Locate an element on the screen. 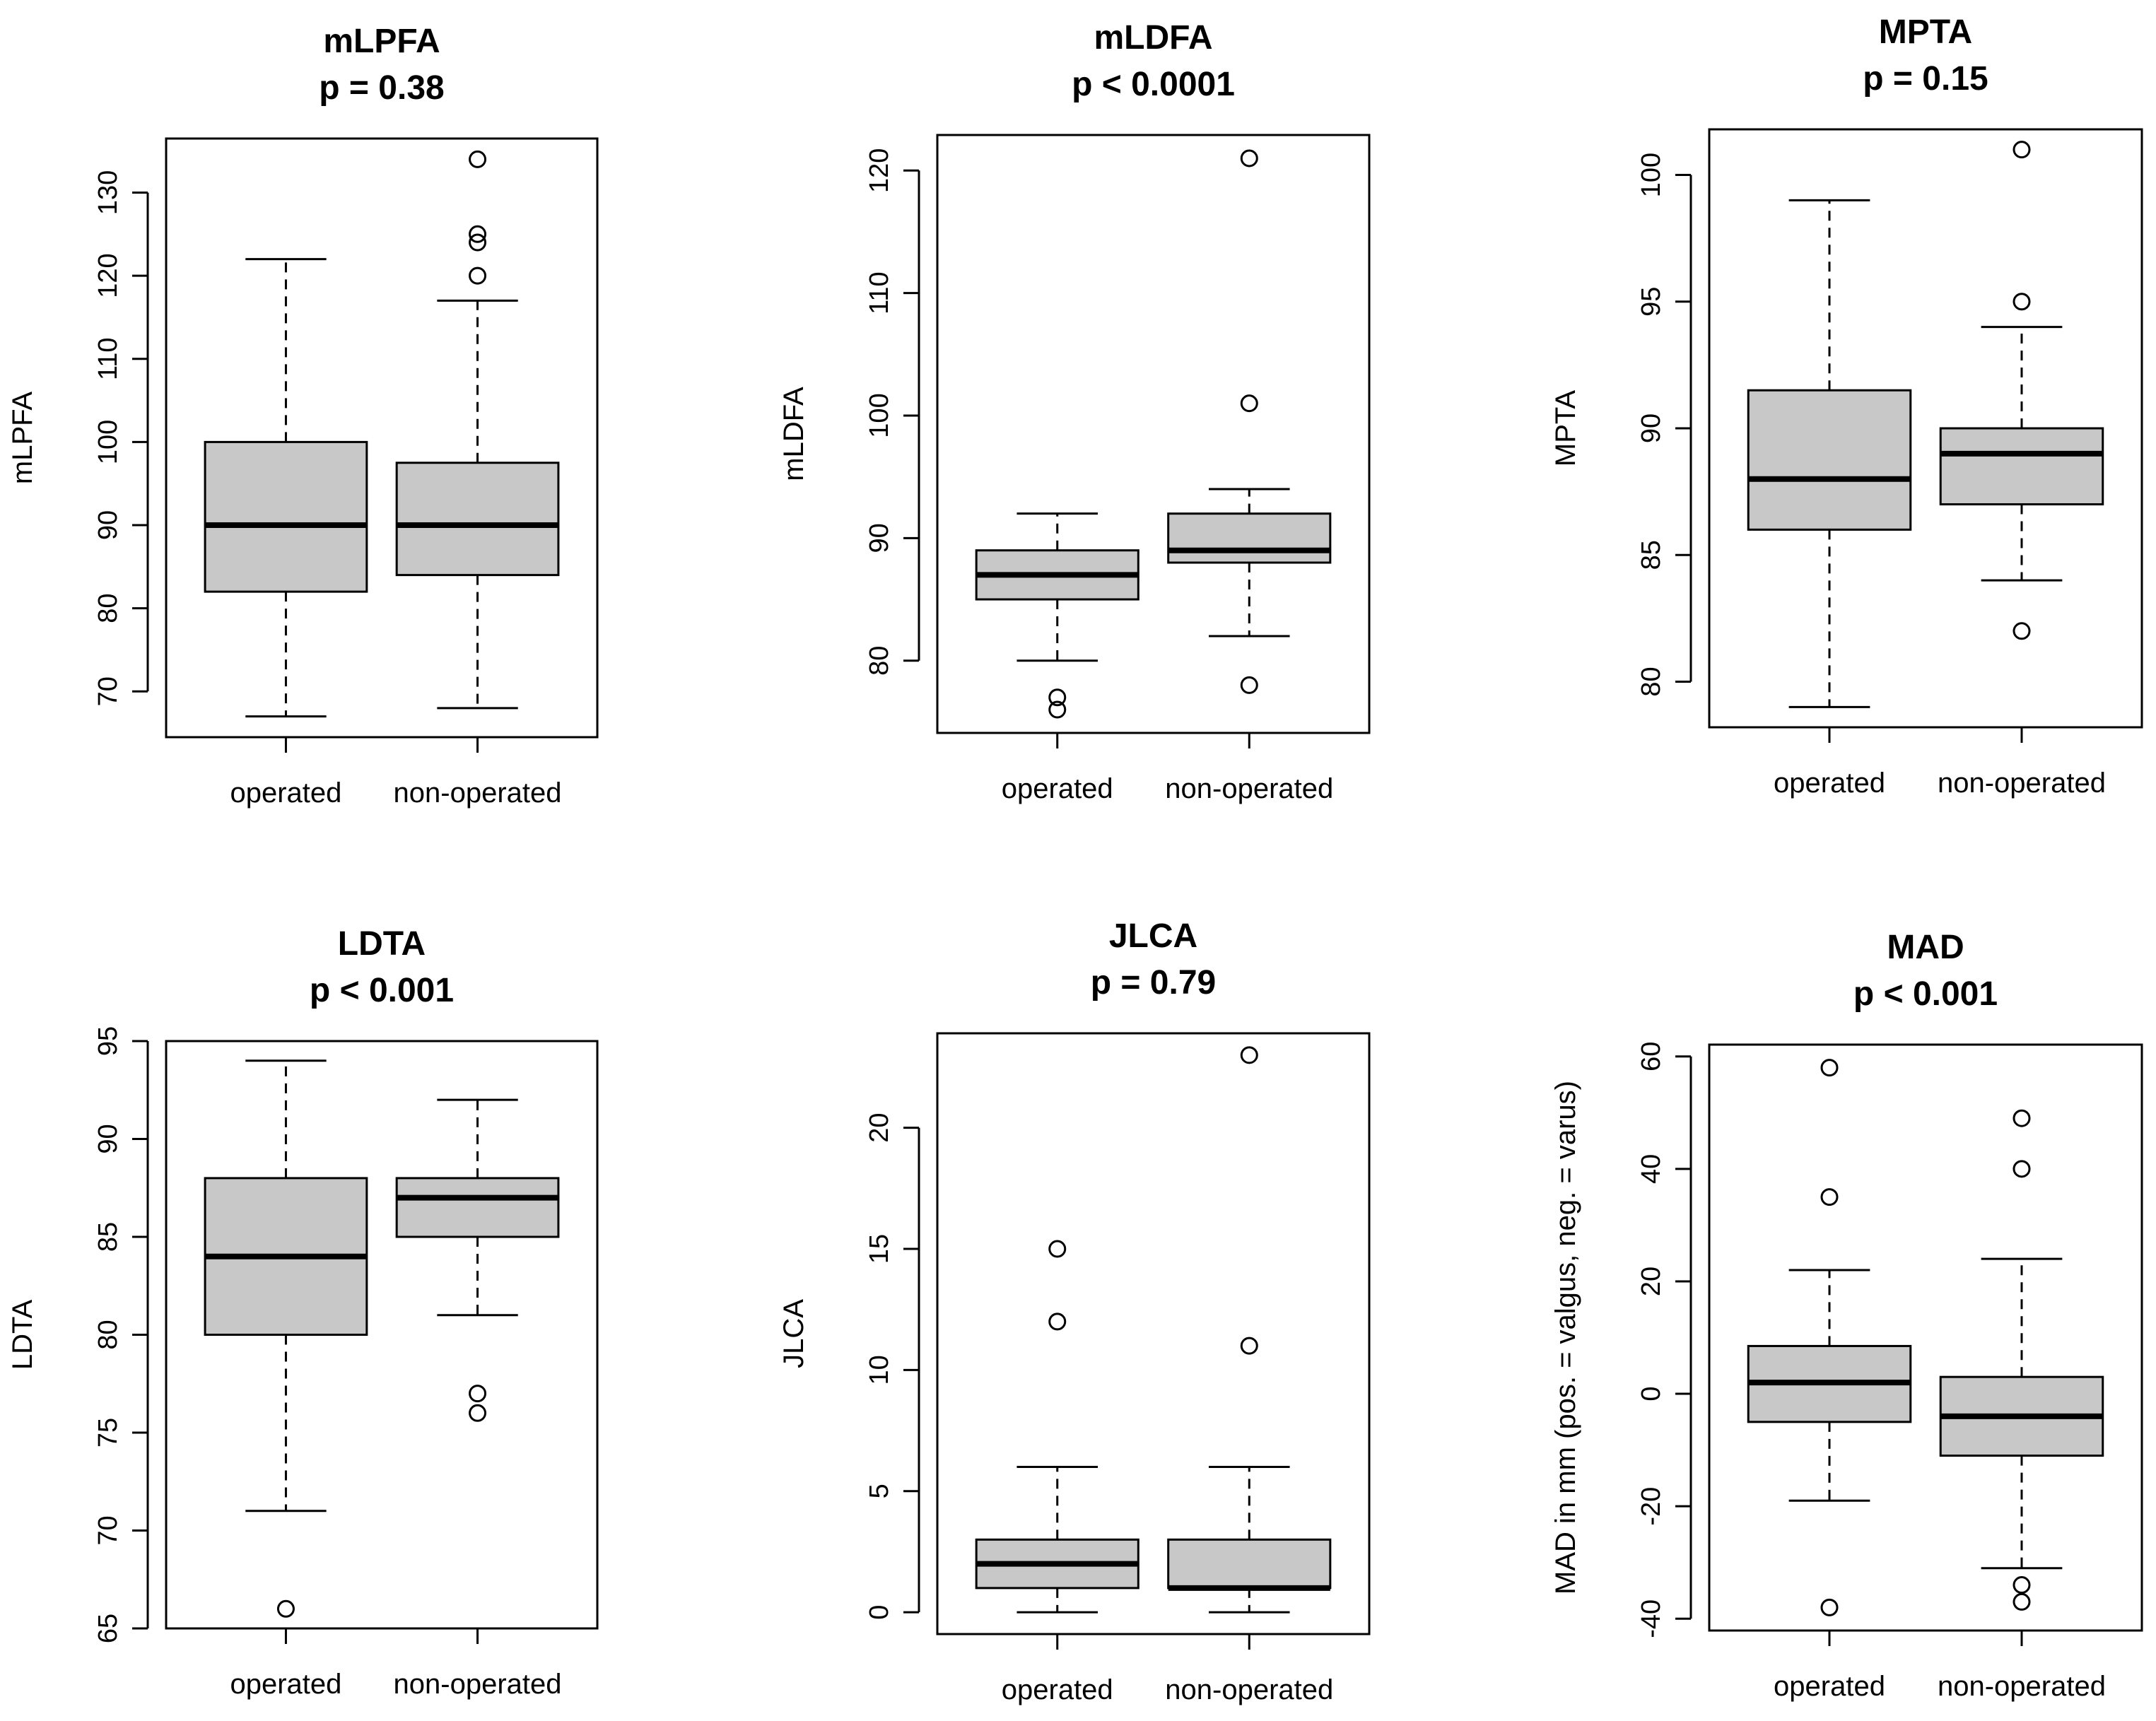 The image size is (2156, 1721). chart-4-y-tick-label: 75 is located at coordinates (108, 1432).